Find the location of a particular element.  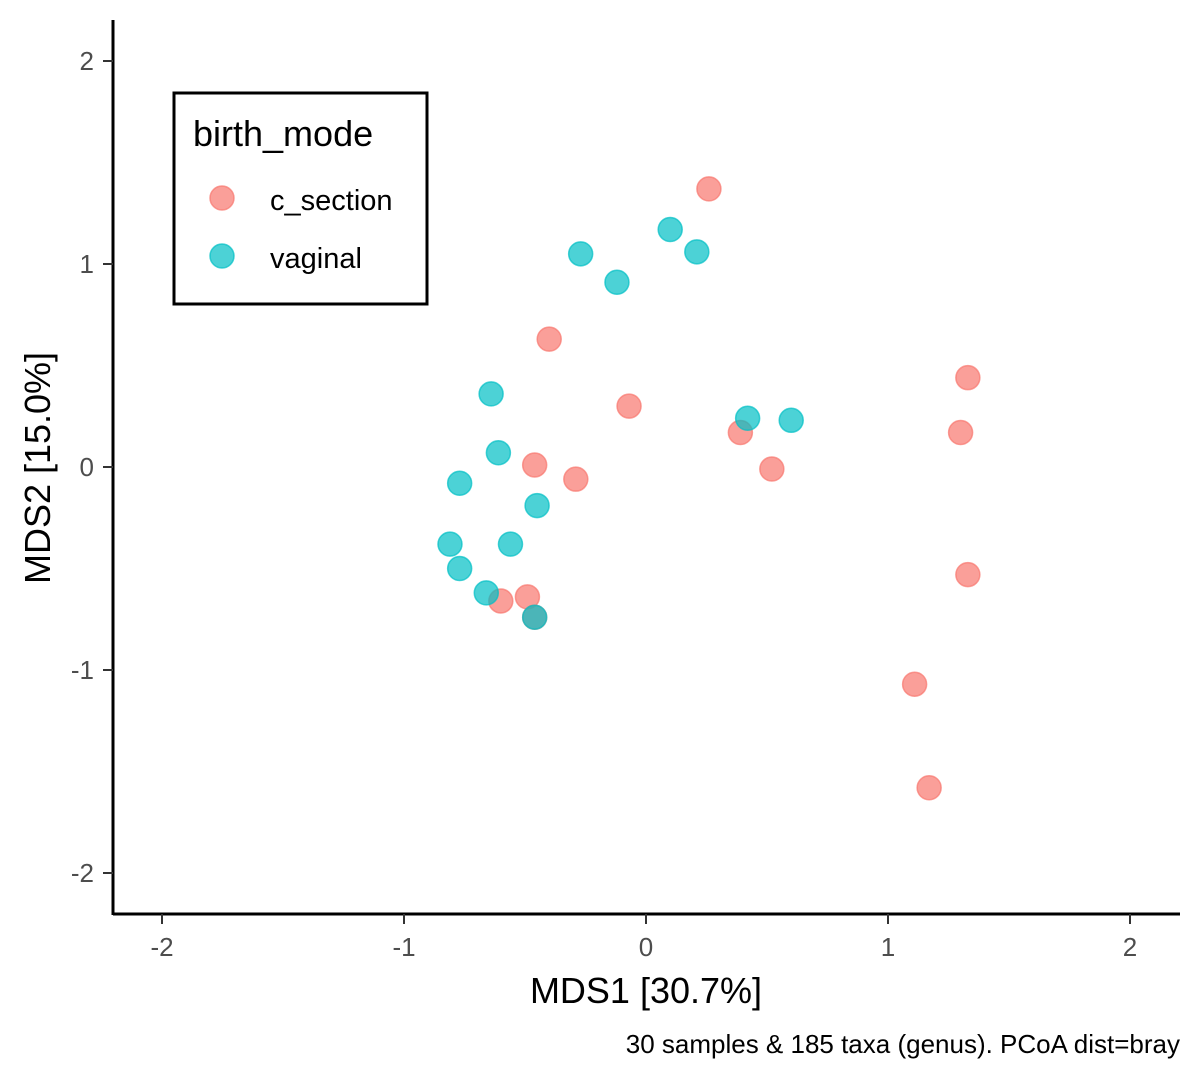

x-tick-label: -2 is located at coordinates (161, 947).